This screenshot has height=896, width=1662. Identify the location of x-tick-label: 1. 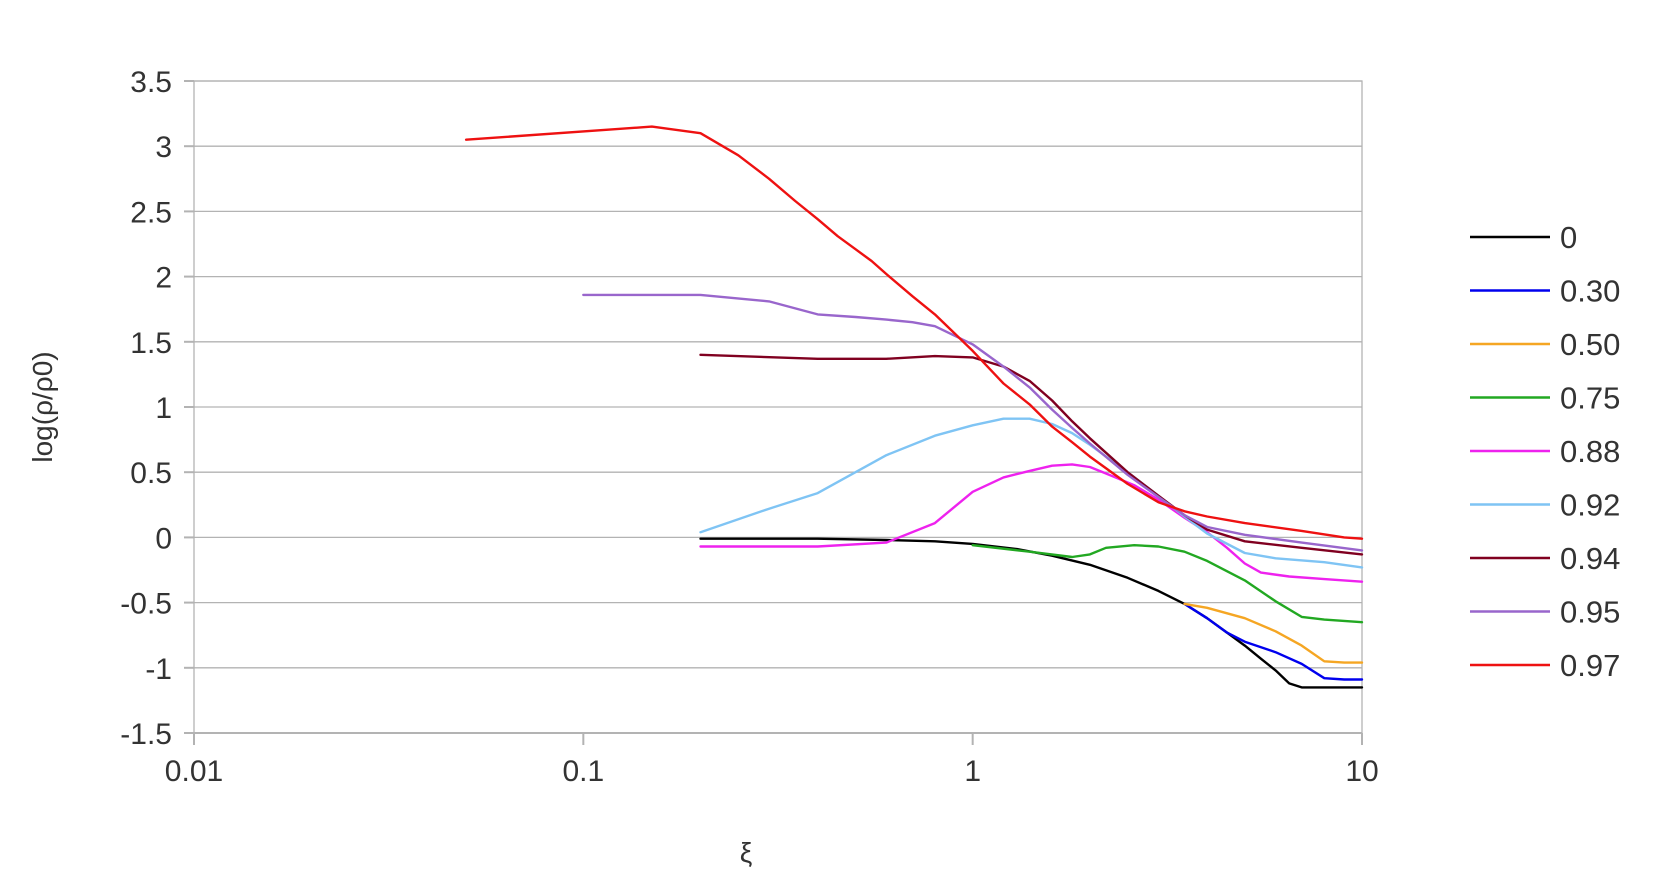
(972, 771).